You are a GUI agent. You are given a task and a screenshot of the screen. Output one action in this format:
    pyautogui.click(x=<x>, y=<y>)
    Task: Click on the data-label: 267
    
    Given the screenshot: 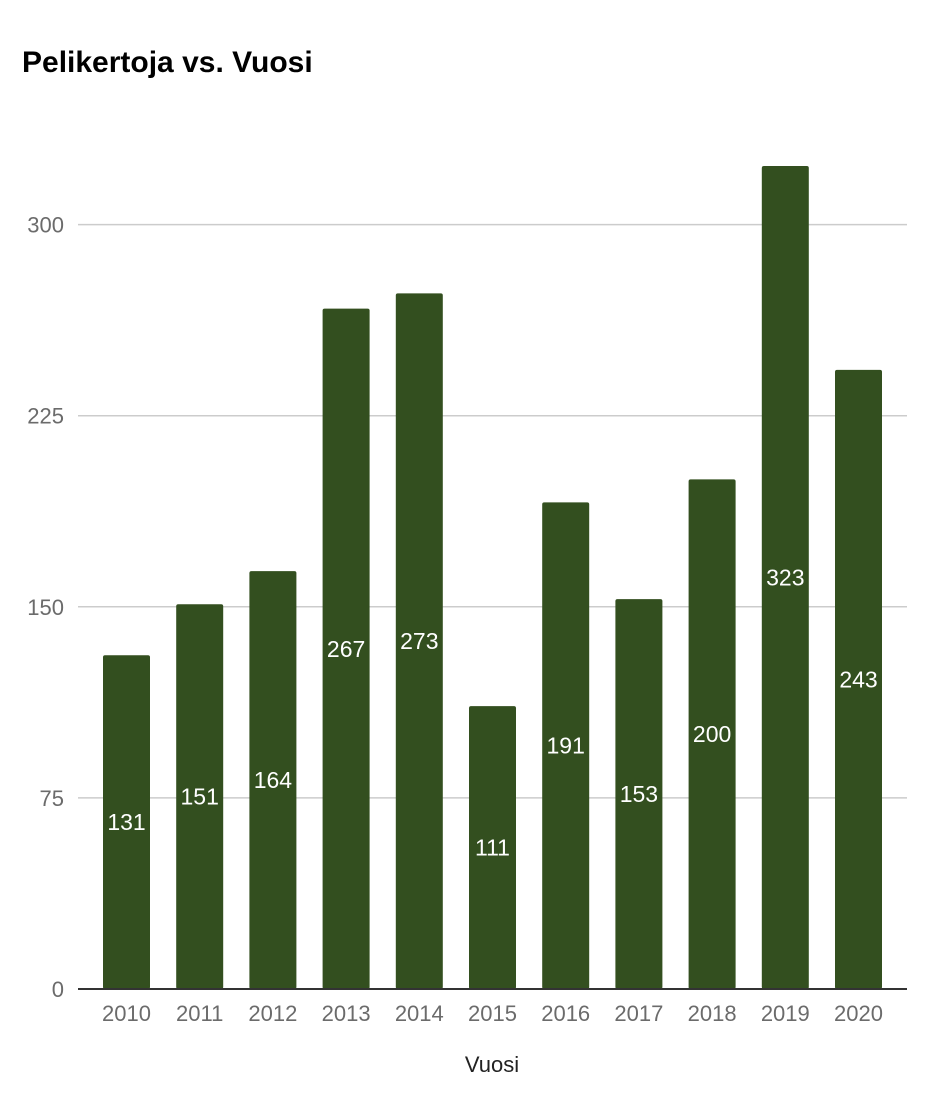 What is the action you would take?
    pyautogui.click(x=346, y=649)
    